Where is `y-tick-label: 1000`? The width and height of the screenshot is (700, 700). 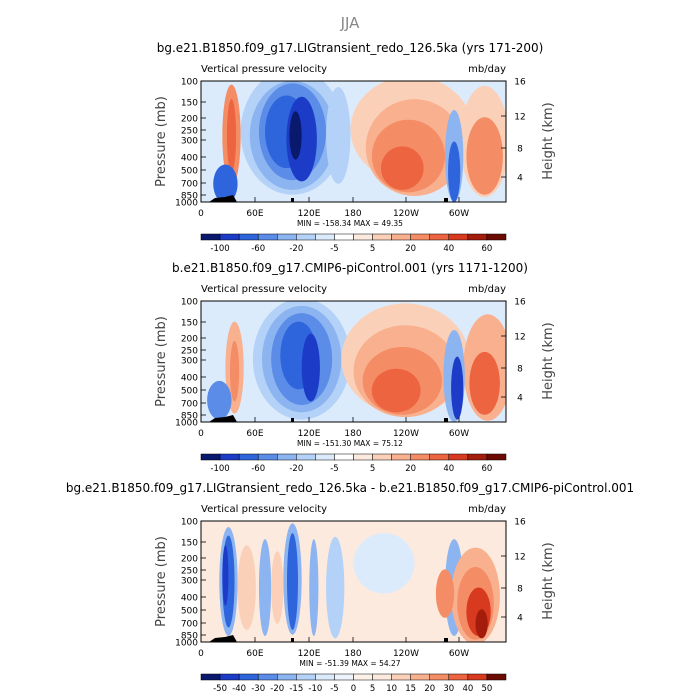
y-tick-label: 1000 is located at coordinates (186, 424).